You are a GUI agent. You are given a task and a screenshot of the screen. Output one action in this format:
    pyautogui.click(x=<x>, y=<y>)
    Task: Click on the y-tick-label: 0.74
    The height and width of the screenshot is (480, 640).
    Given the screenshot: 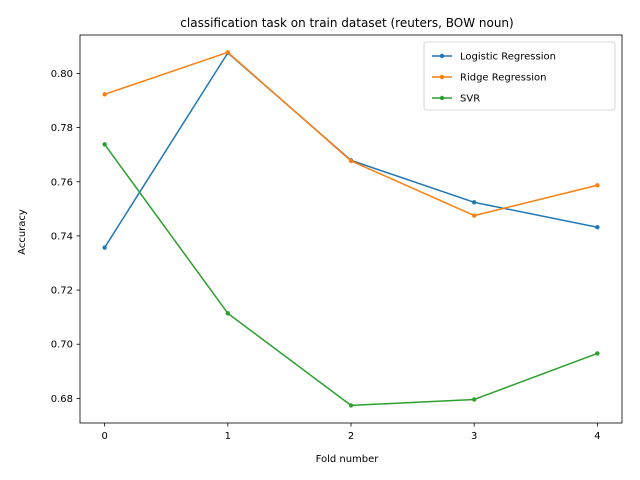 What is the action you would take?
    pyautogui.click(x=62, y=236)
    